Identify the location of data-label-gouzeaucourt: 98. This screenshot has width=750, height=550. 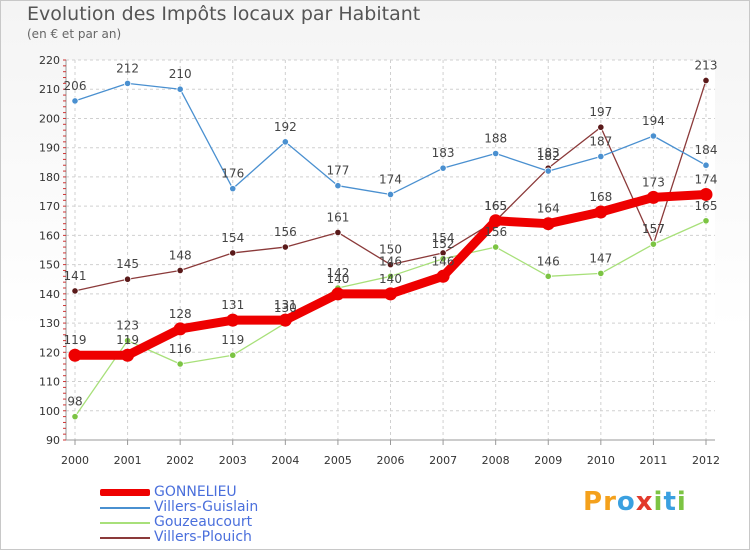
(74, 402).